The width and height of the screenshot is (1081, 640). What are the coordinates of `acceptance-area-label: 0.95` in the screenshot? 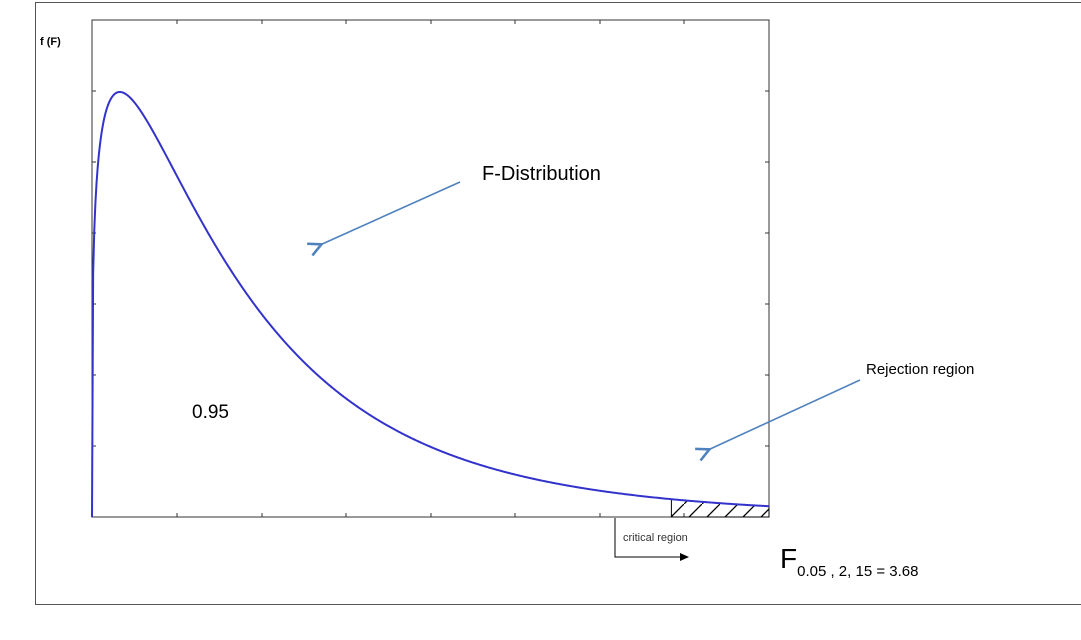 It's located at (210, 412).